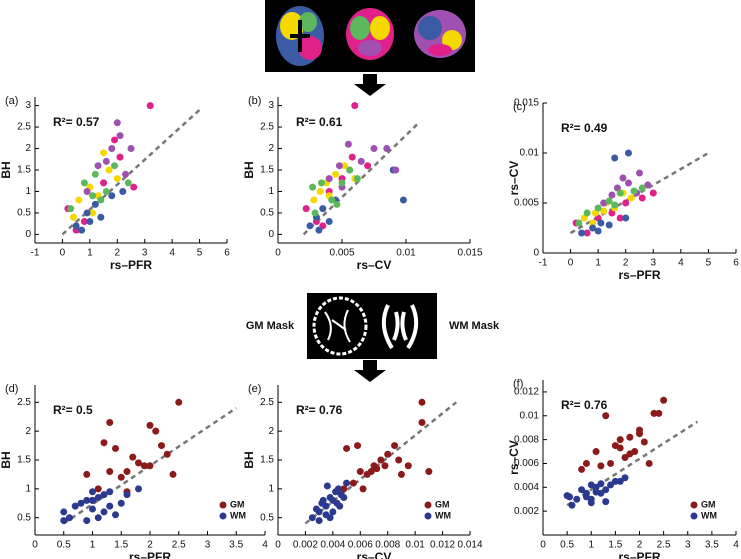  I want to click on x-tick-label: 0.5, so click(567, 545).